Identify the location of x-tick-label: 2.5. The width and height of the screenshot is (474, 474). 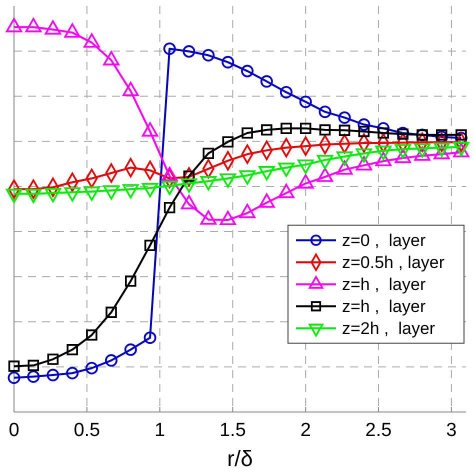
(378, 430).